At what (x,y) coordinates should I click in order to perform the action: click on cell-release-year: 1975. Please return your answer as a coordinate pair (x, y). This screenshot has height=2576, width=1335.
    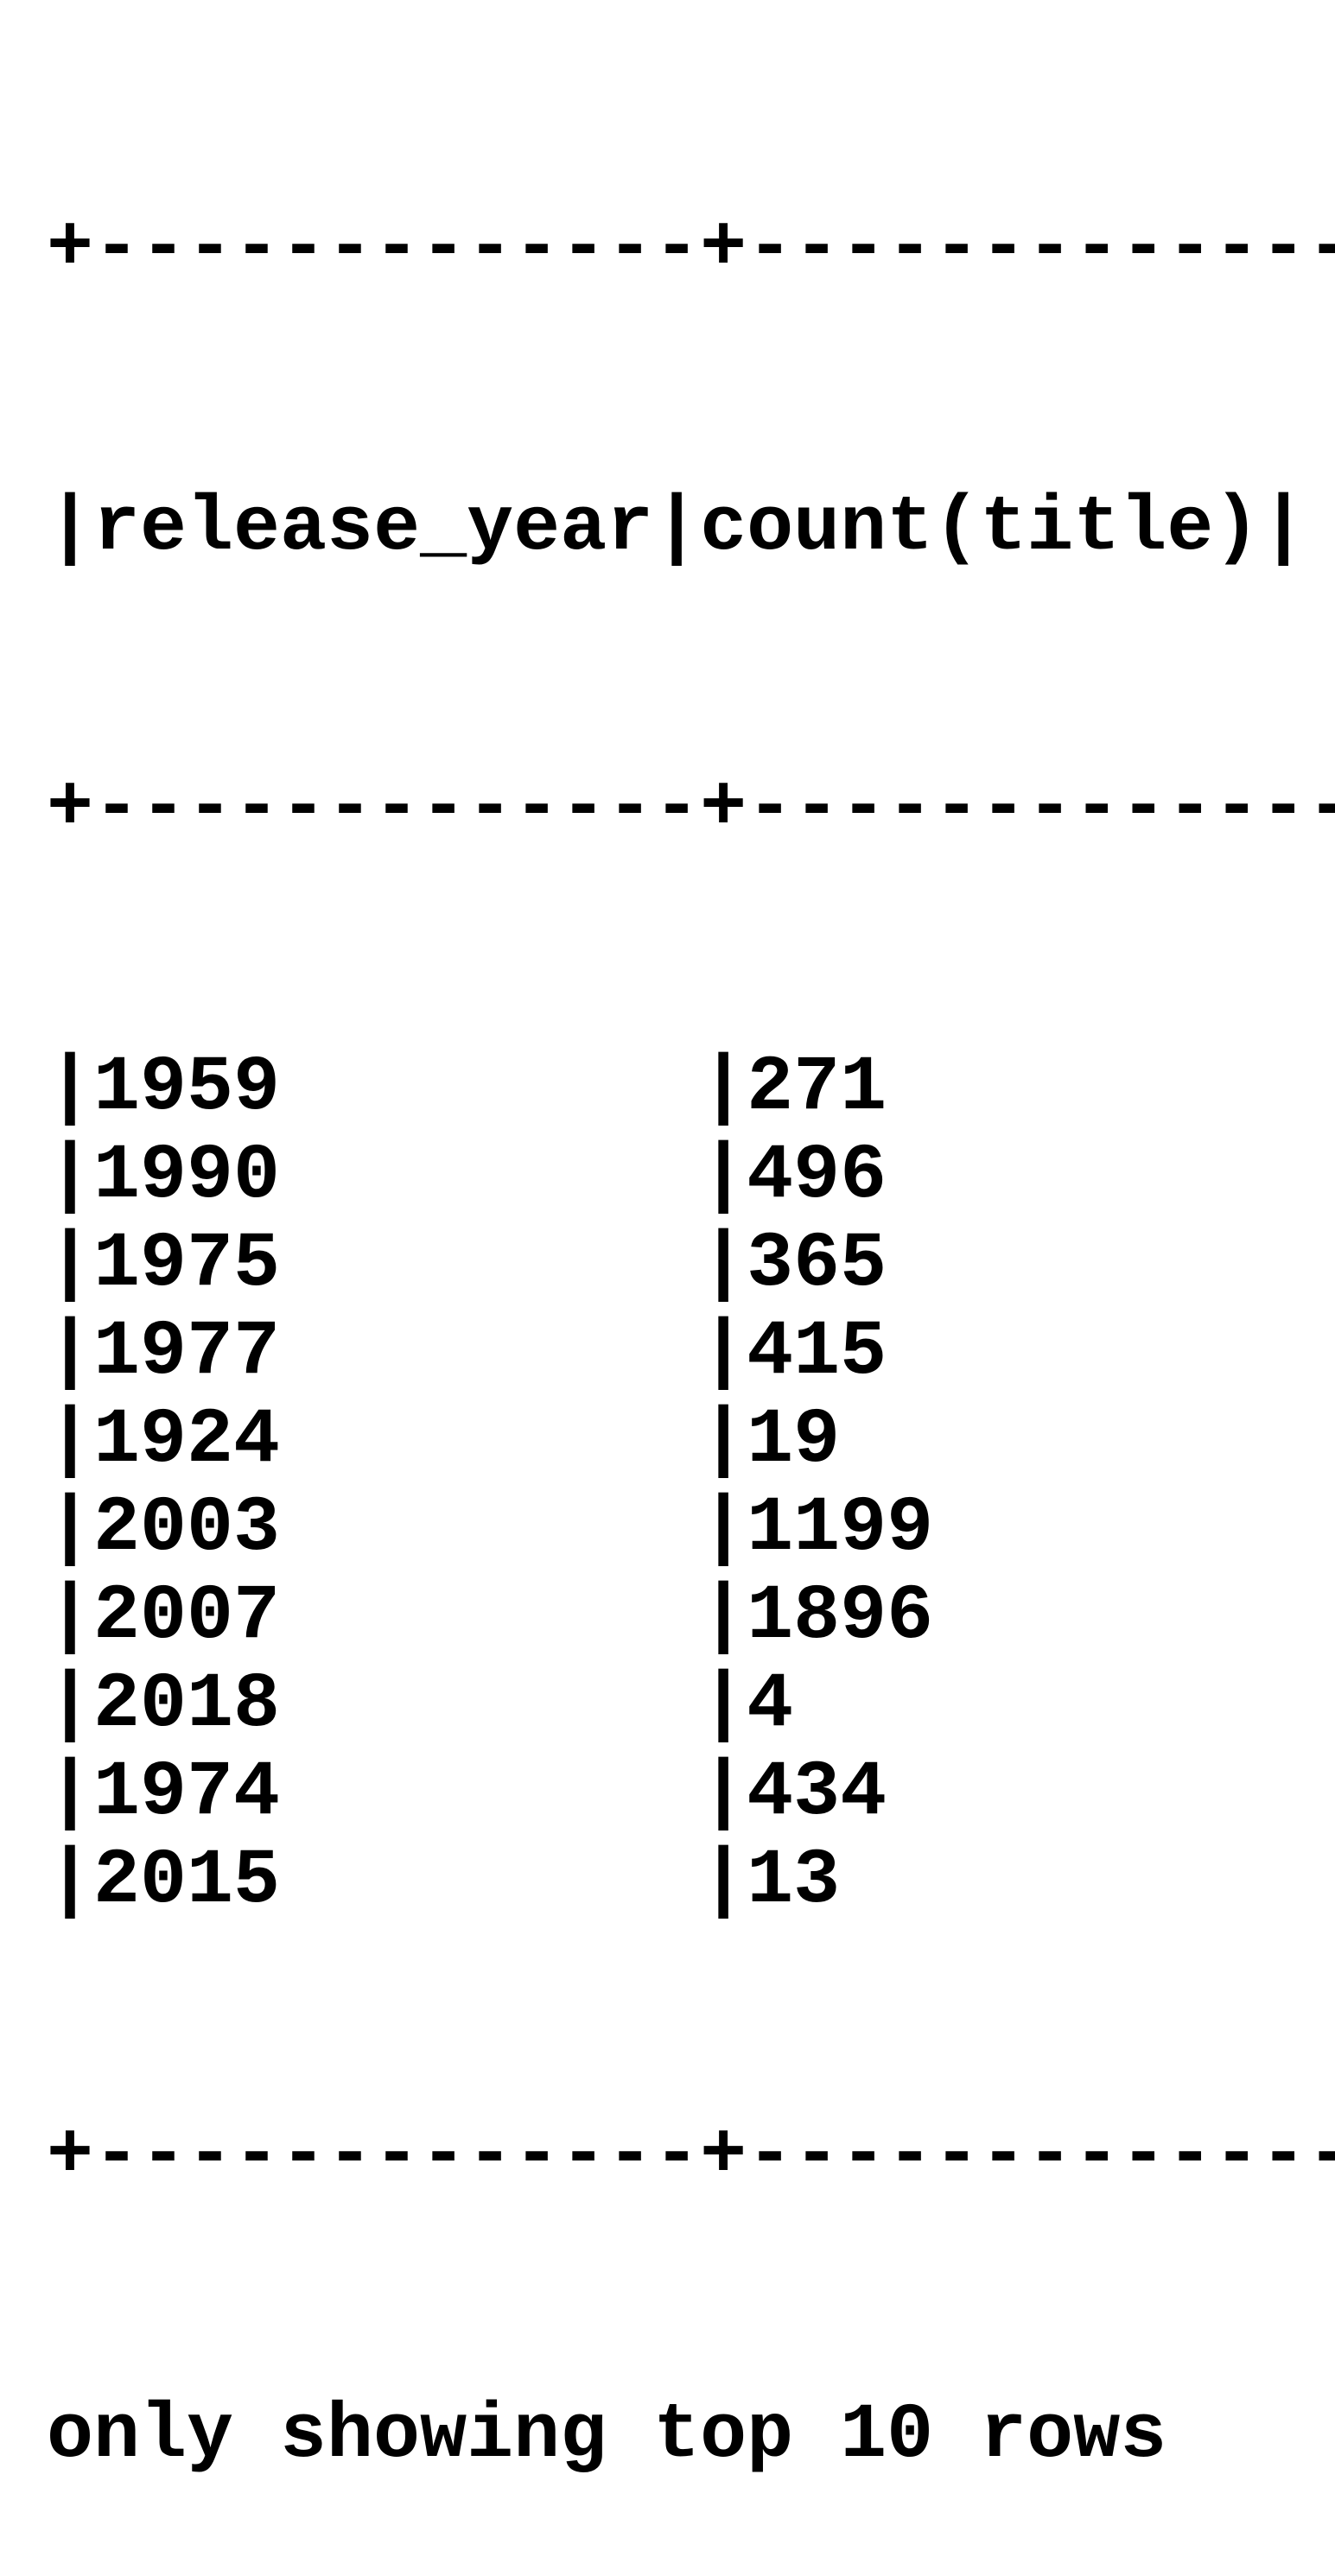
    Looking at the image, I should click on (397, 1265).